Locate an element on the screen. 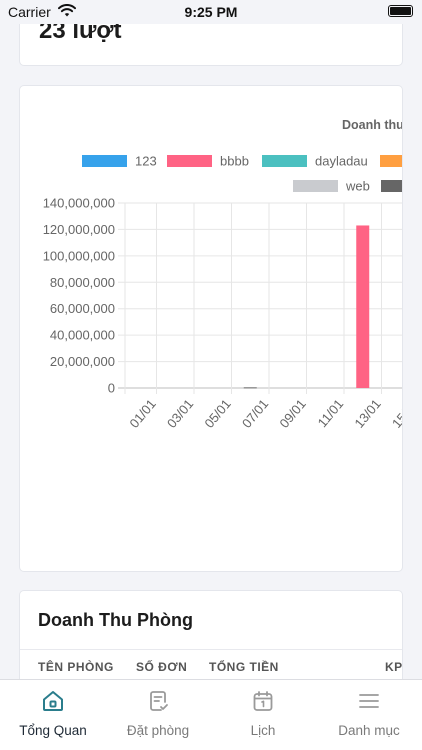  tab-calendar: Lịch is located at coordinates (263, 710).